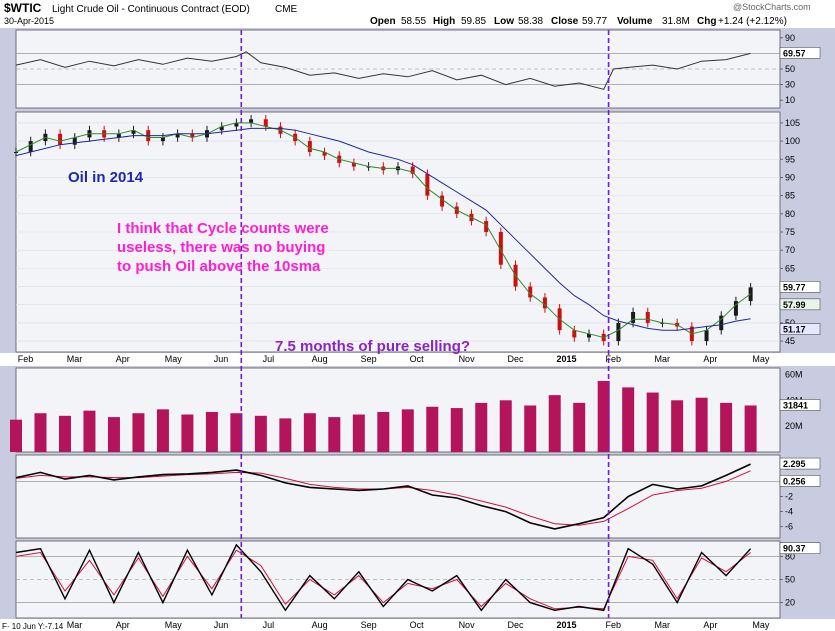 The height and width of the screenshot is (631, 835). What do you see at coordinates (789, 497) in the screenshot?
I see `y-tick-label: -2` at bounding box center [789, 497].